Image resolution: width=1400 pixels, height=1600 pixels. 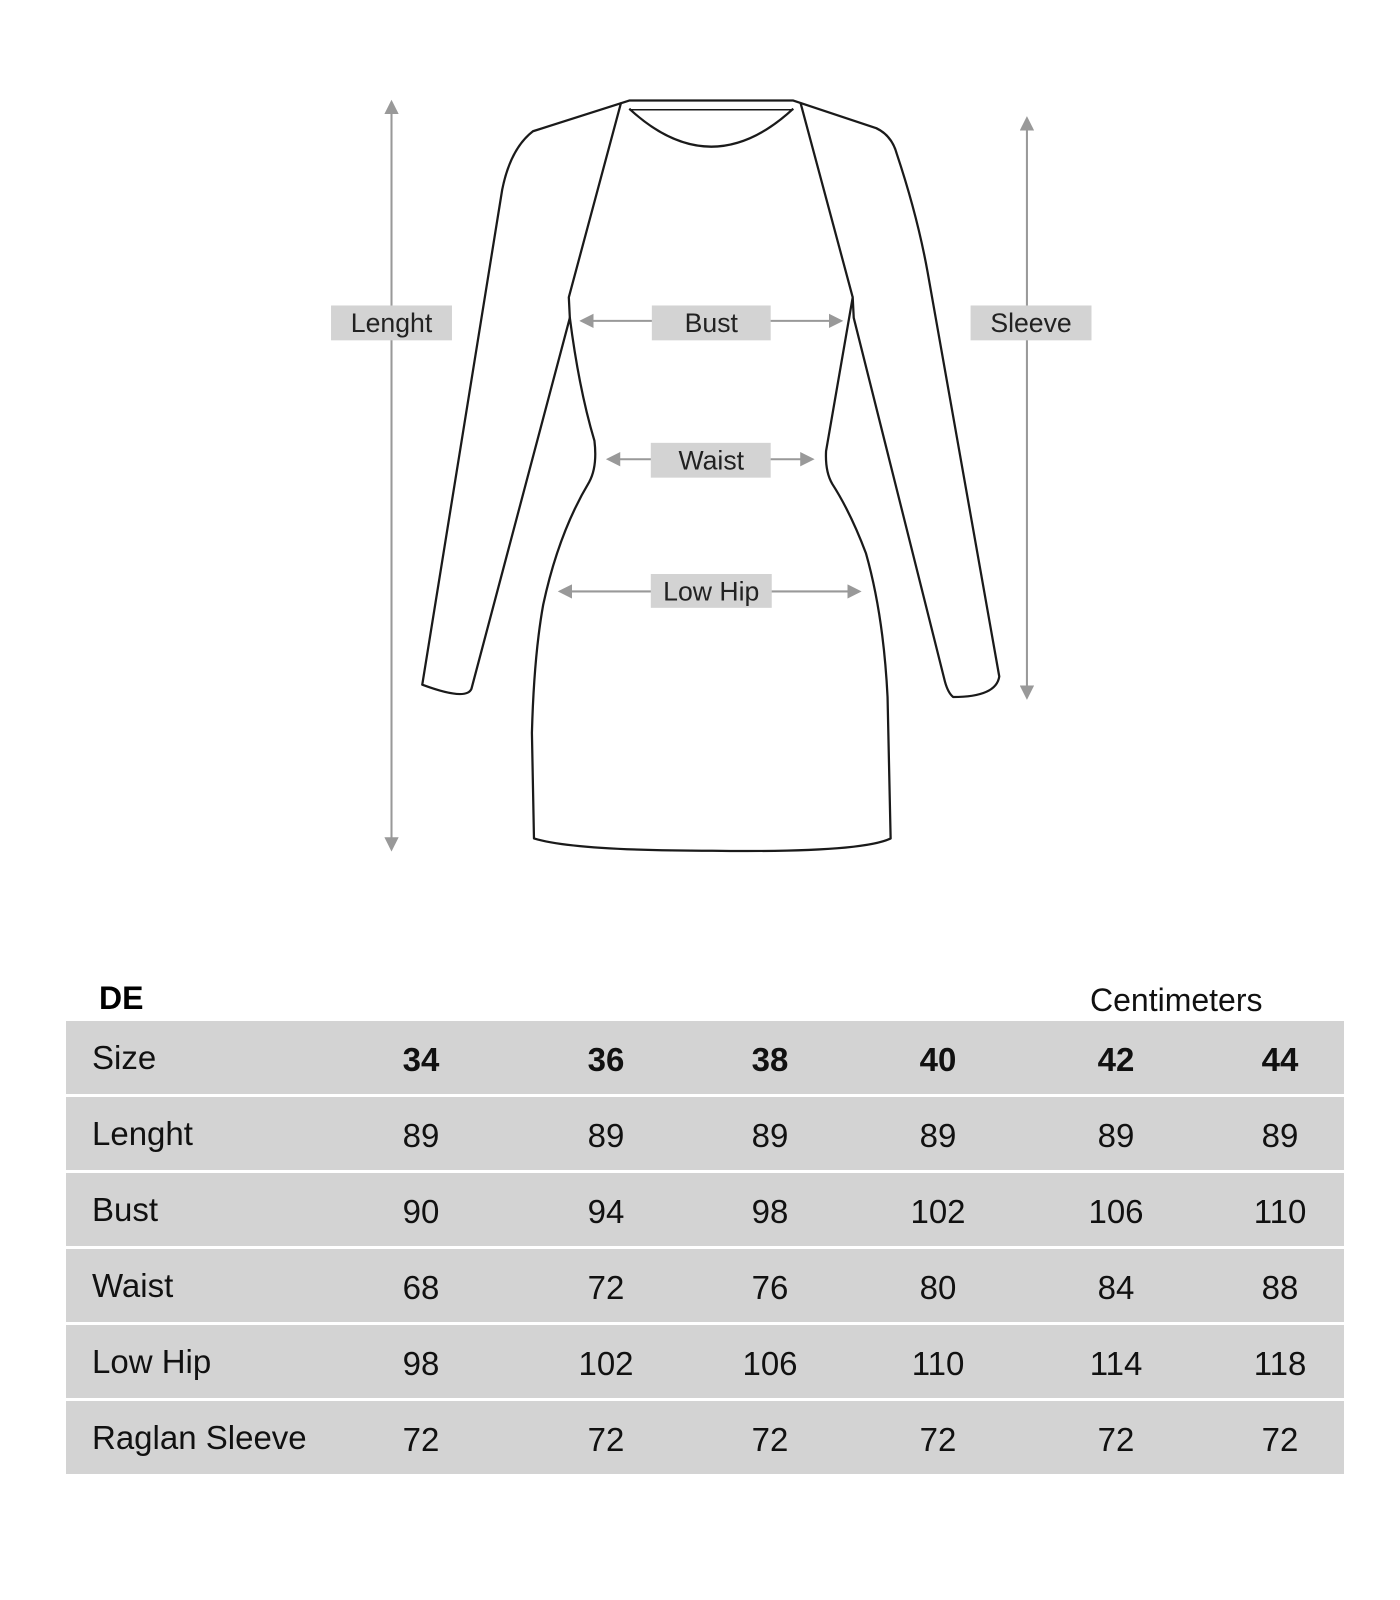 I want to click on length-label: Lenght, so click(x=392, y=323).